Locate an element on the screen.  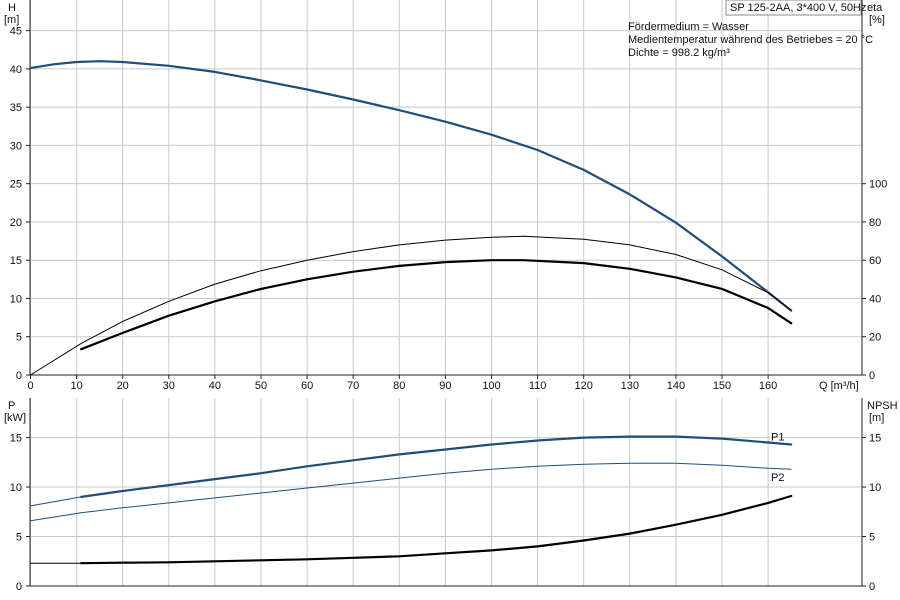
left-tick-label: 30 is located at coordinates (16, 146).